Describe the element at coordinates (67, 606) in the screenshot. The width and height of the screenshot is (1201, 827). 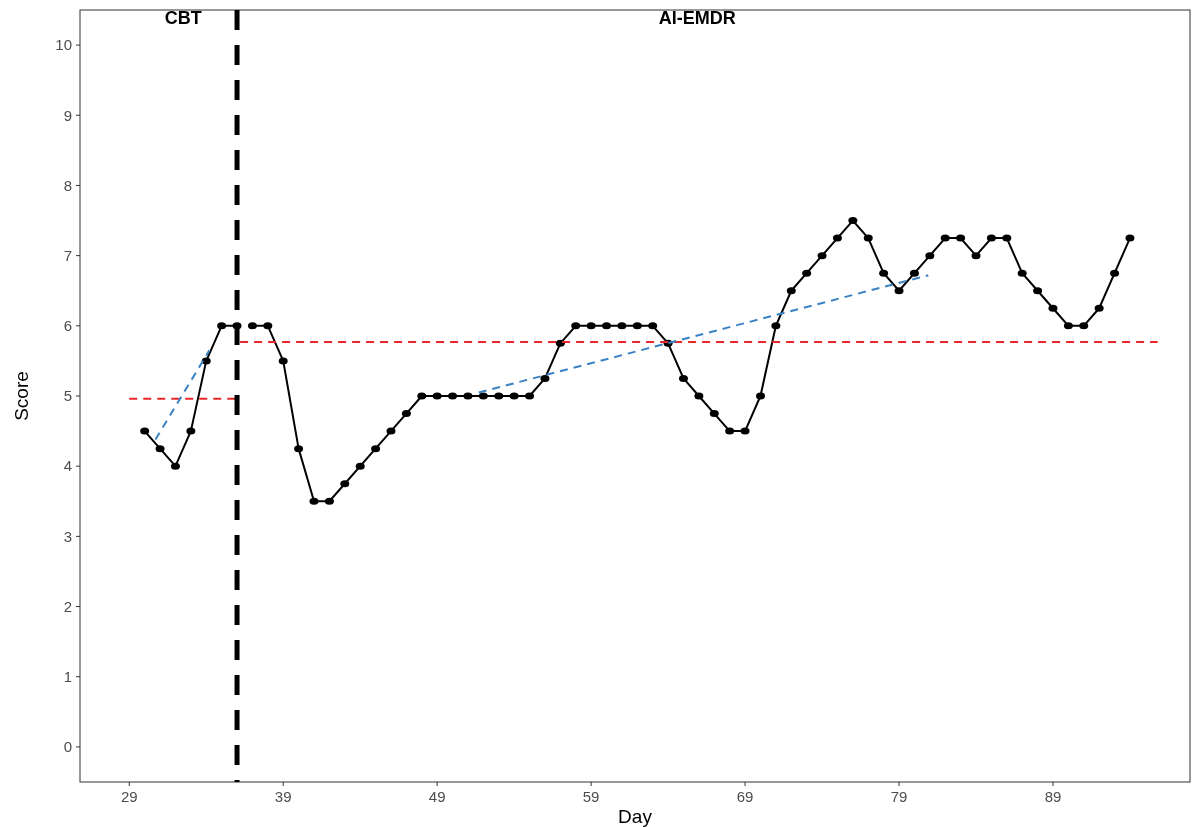
I see `y-tick-label: 2` at that location.